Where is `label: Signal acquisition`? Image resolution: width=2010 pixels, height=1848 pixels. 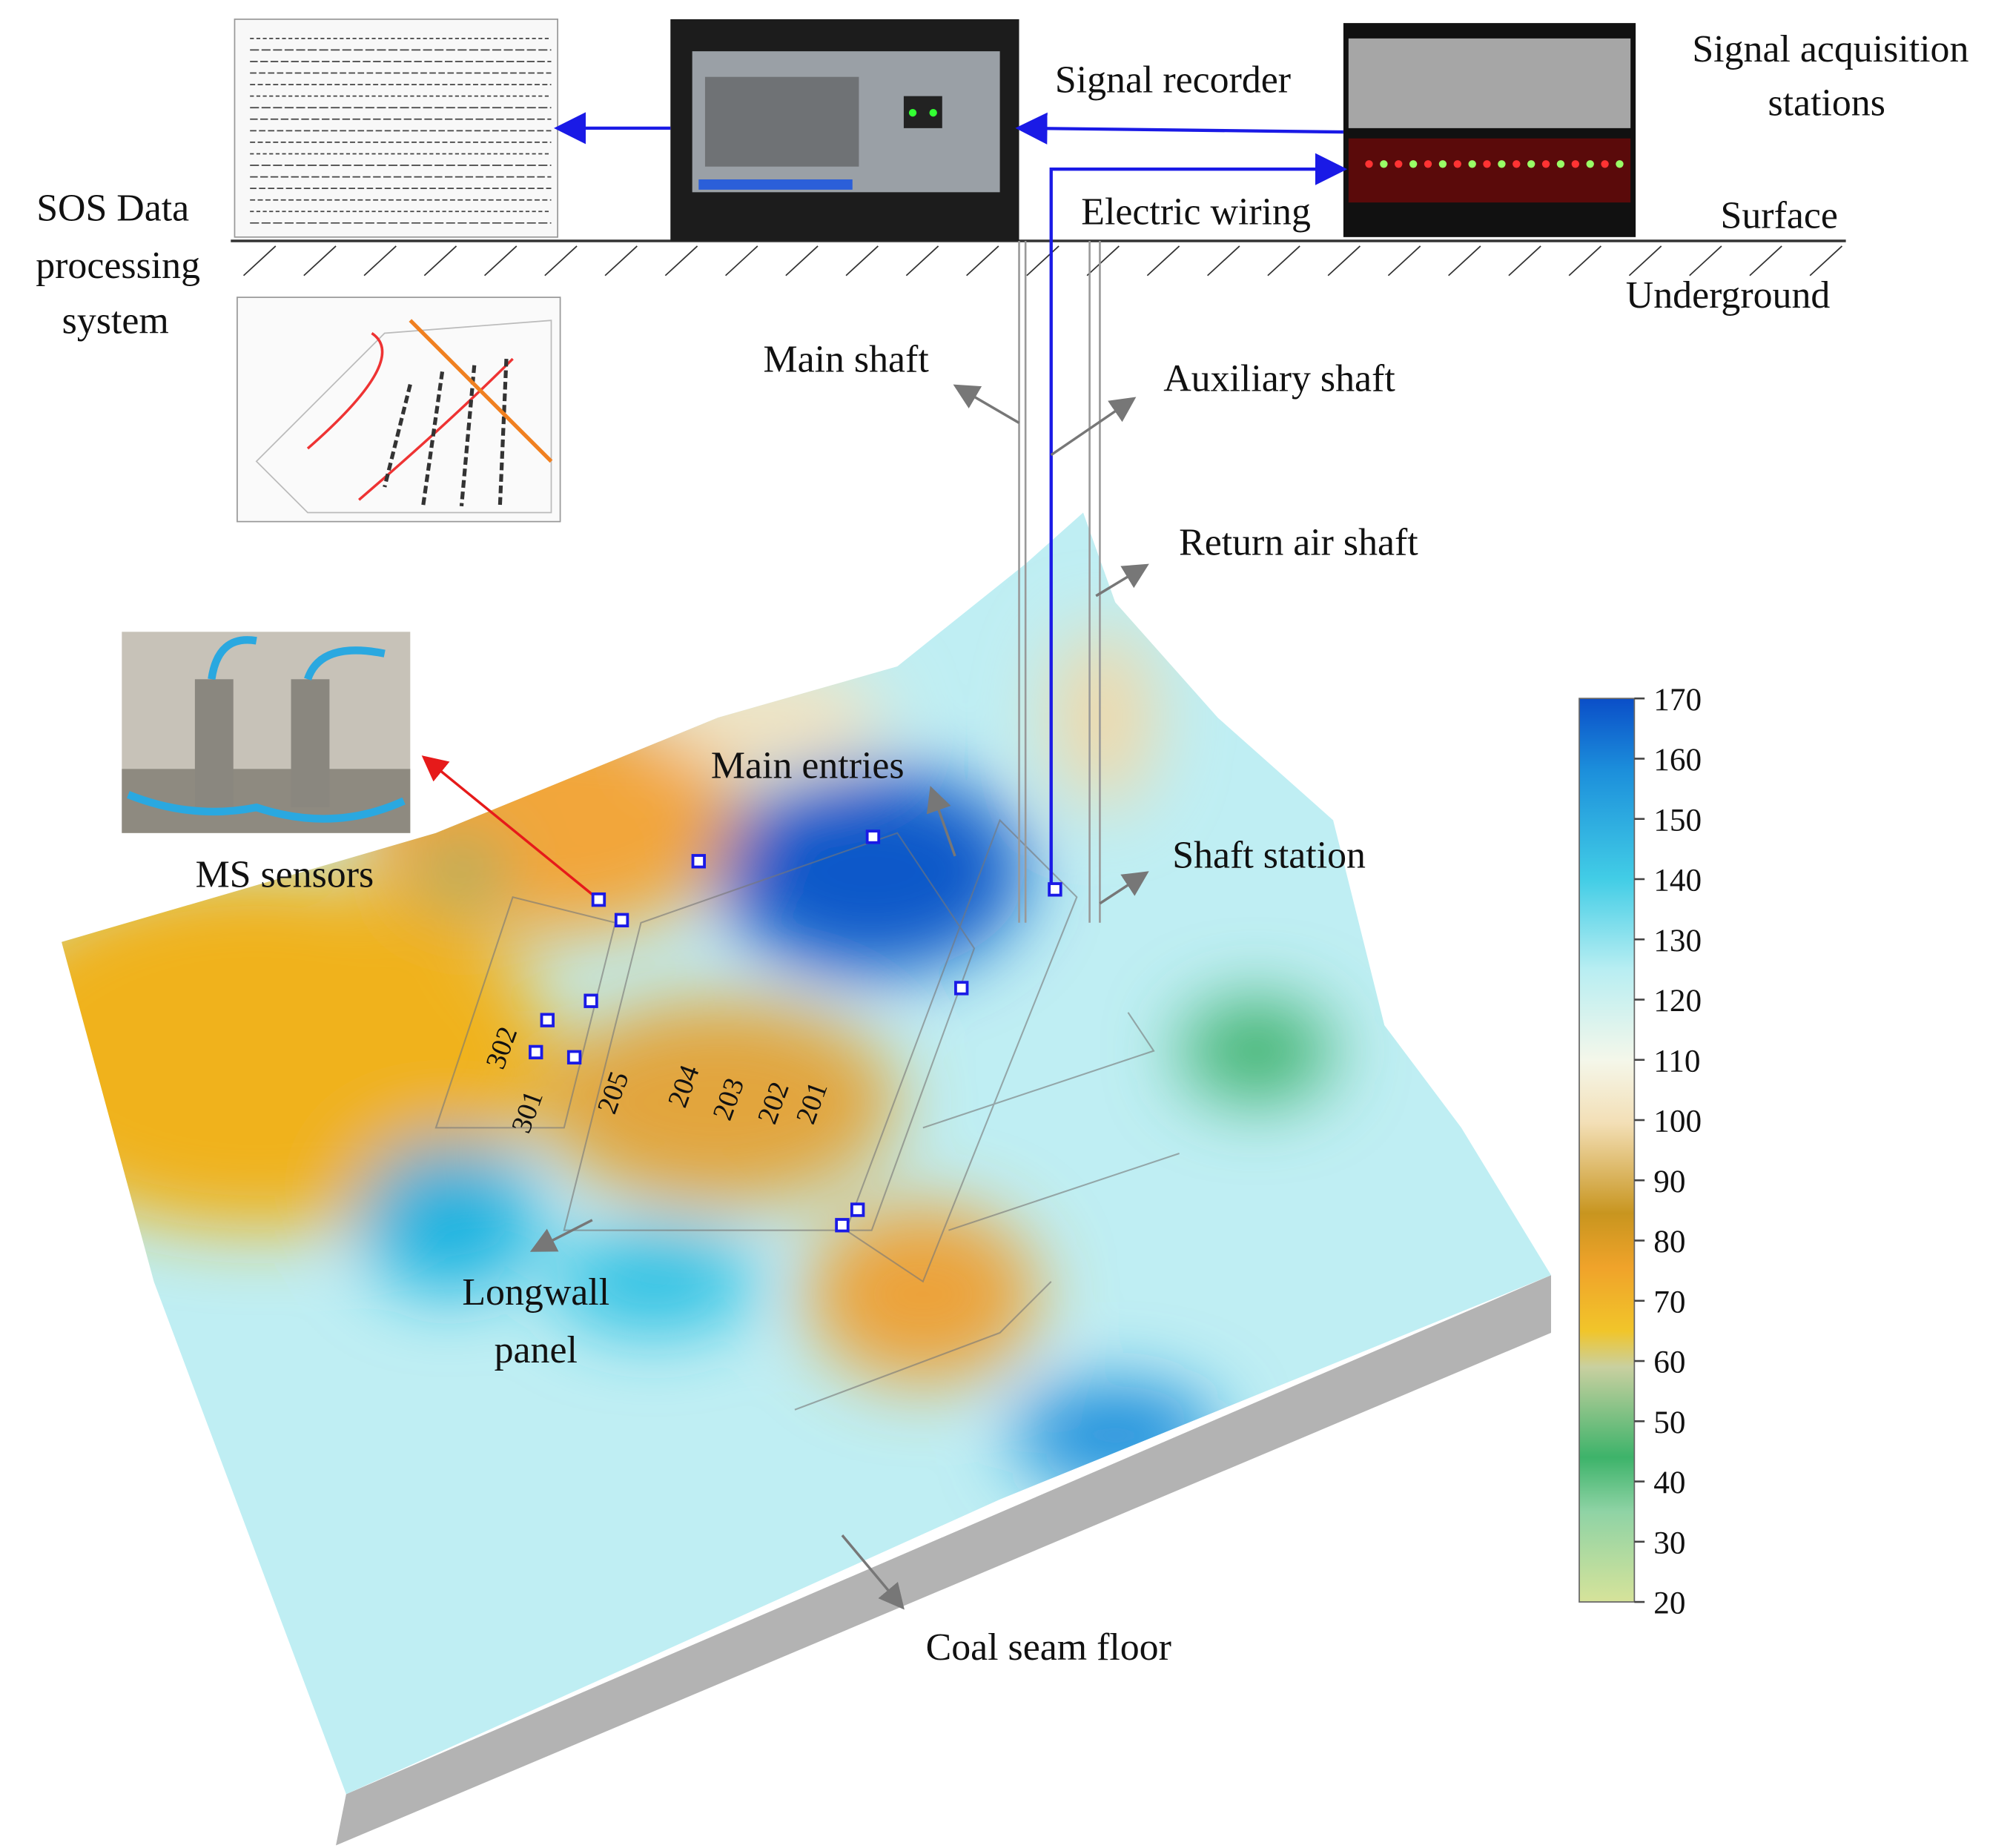
label: Signal acquisition is located at coordinates (1830, 49).